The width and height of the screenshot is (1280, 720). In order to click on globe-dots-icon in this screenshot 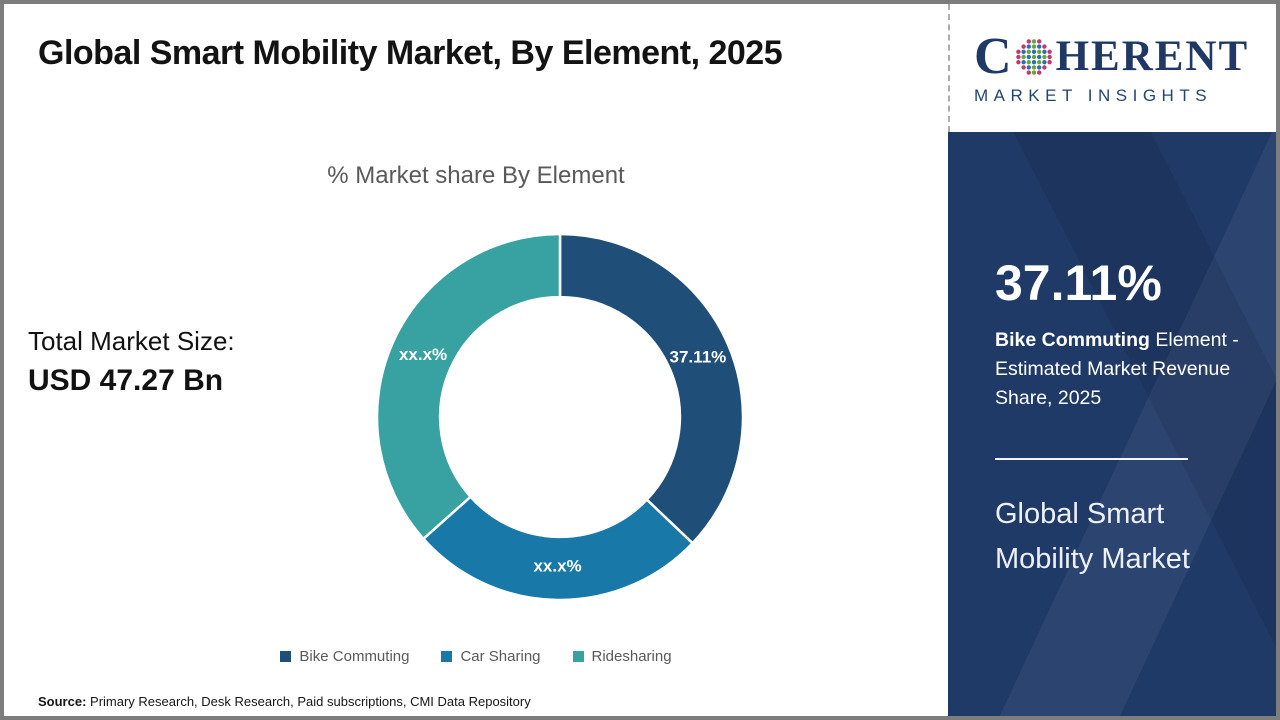, I will do `click(1033, 56)`.